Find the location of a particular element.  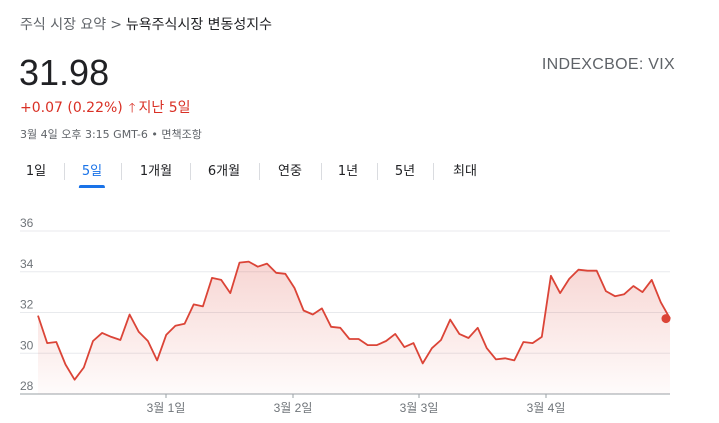

tab-5d: 5일 is located at coordinates (92, 174).